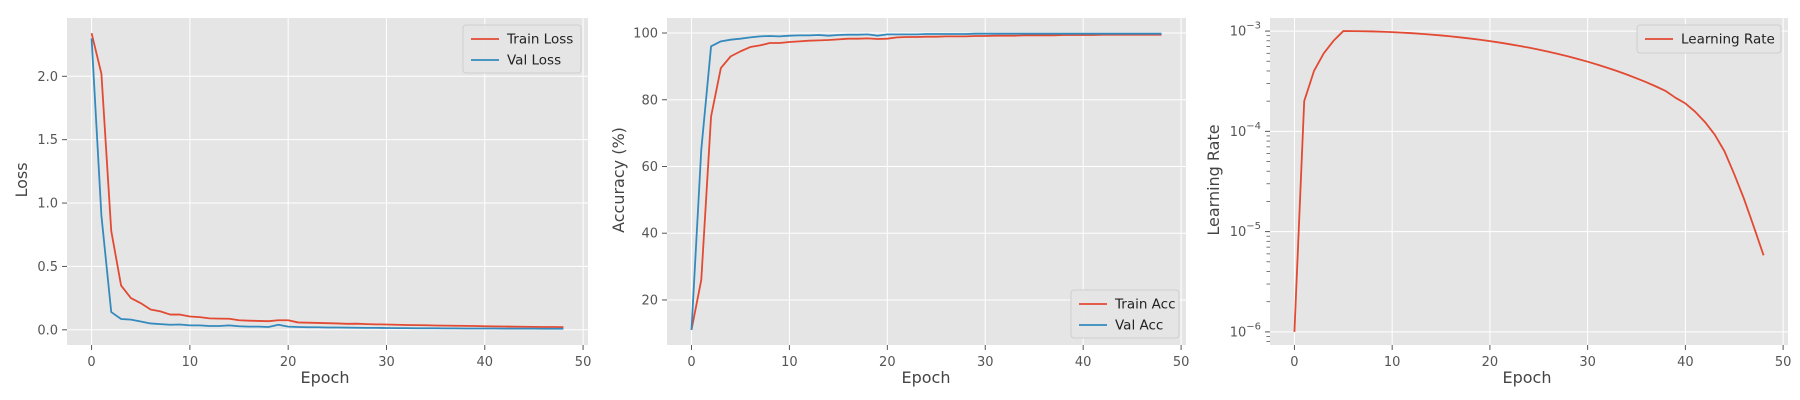 Image resolution: width=1800 pixels, height=400 pixels. Describe the element at coordinates (1213, 179) in the screenshot. I see `y-axis-label: Learning Rate` at that location.